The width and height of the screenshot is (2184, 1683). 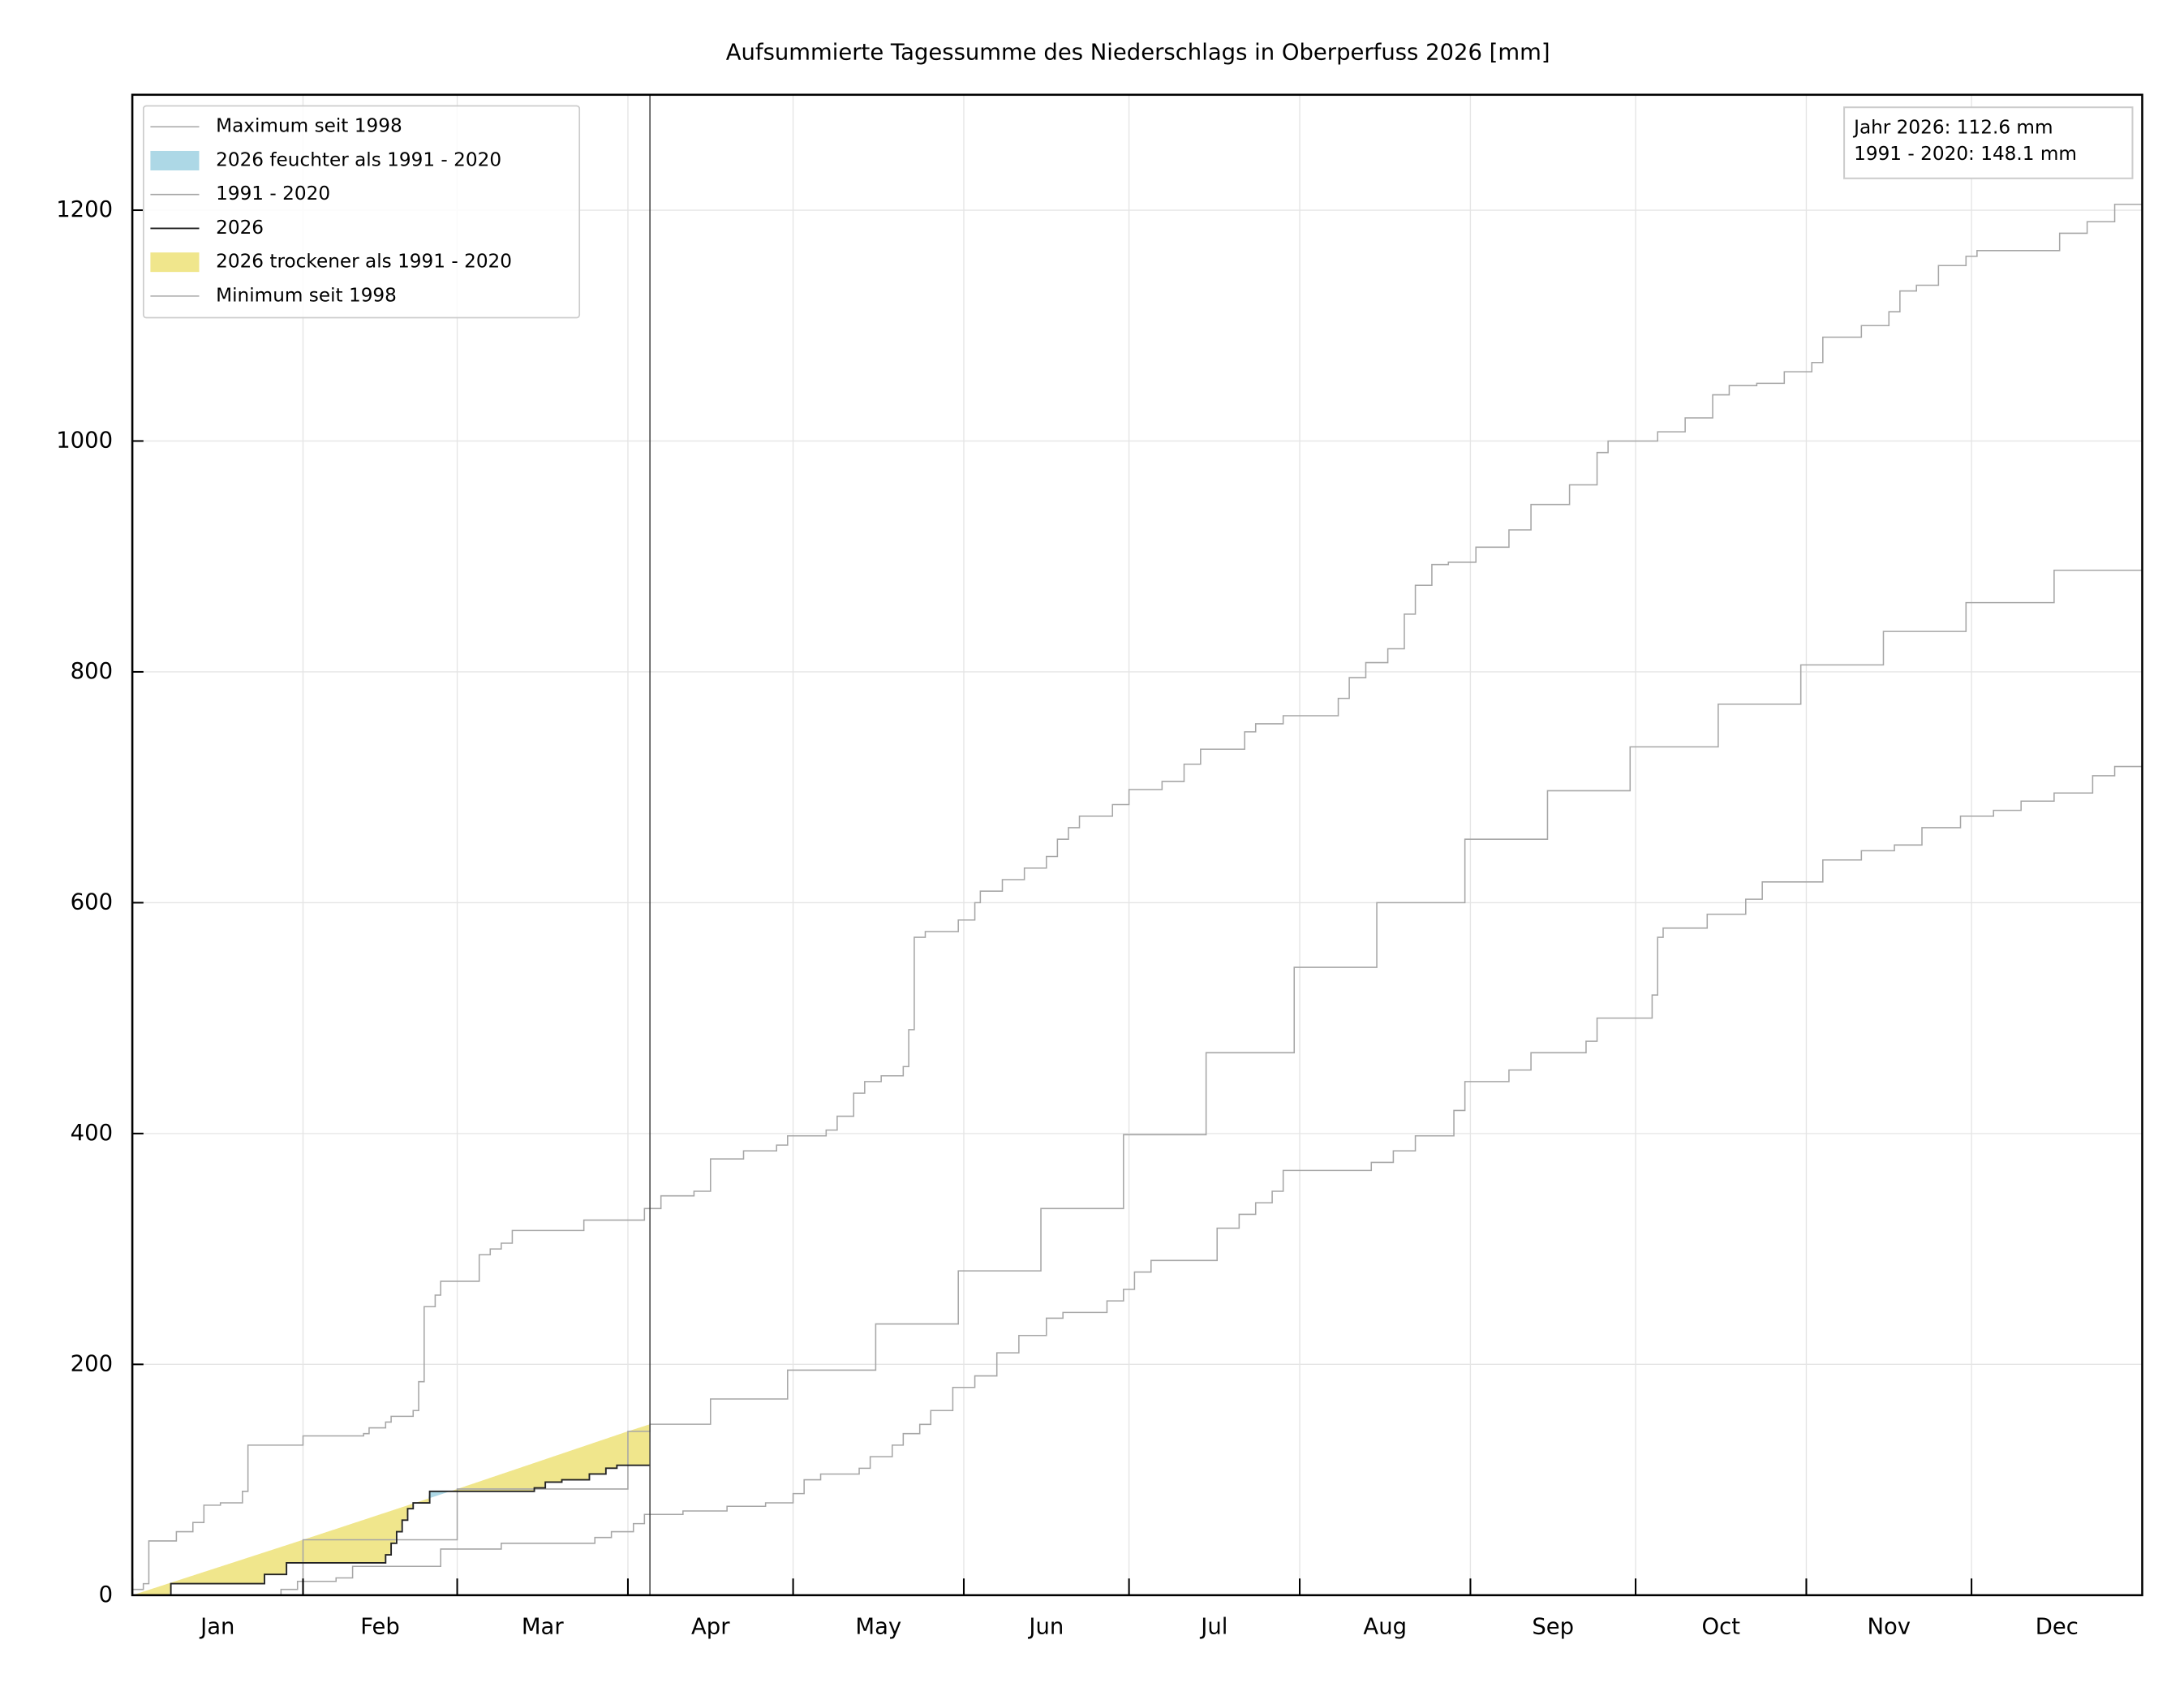 I want to click on y-tick-label: 1200, so click(x=84, y=209).